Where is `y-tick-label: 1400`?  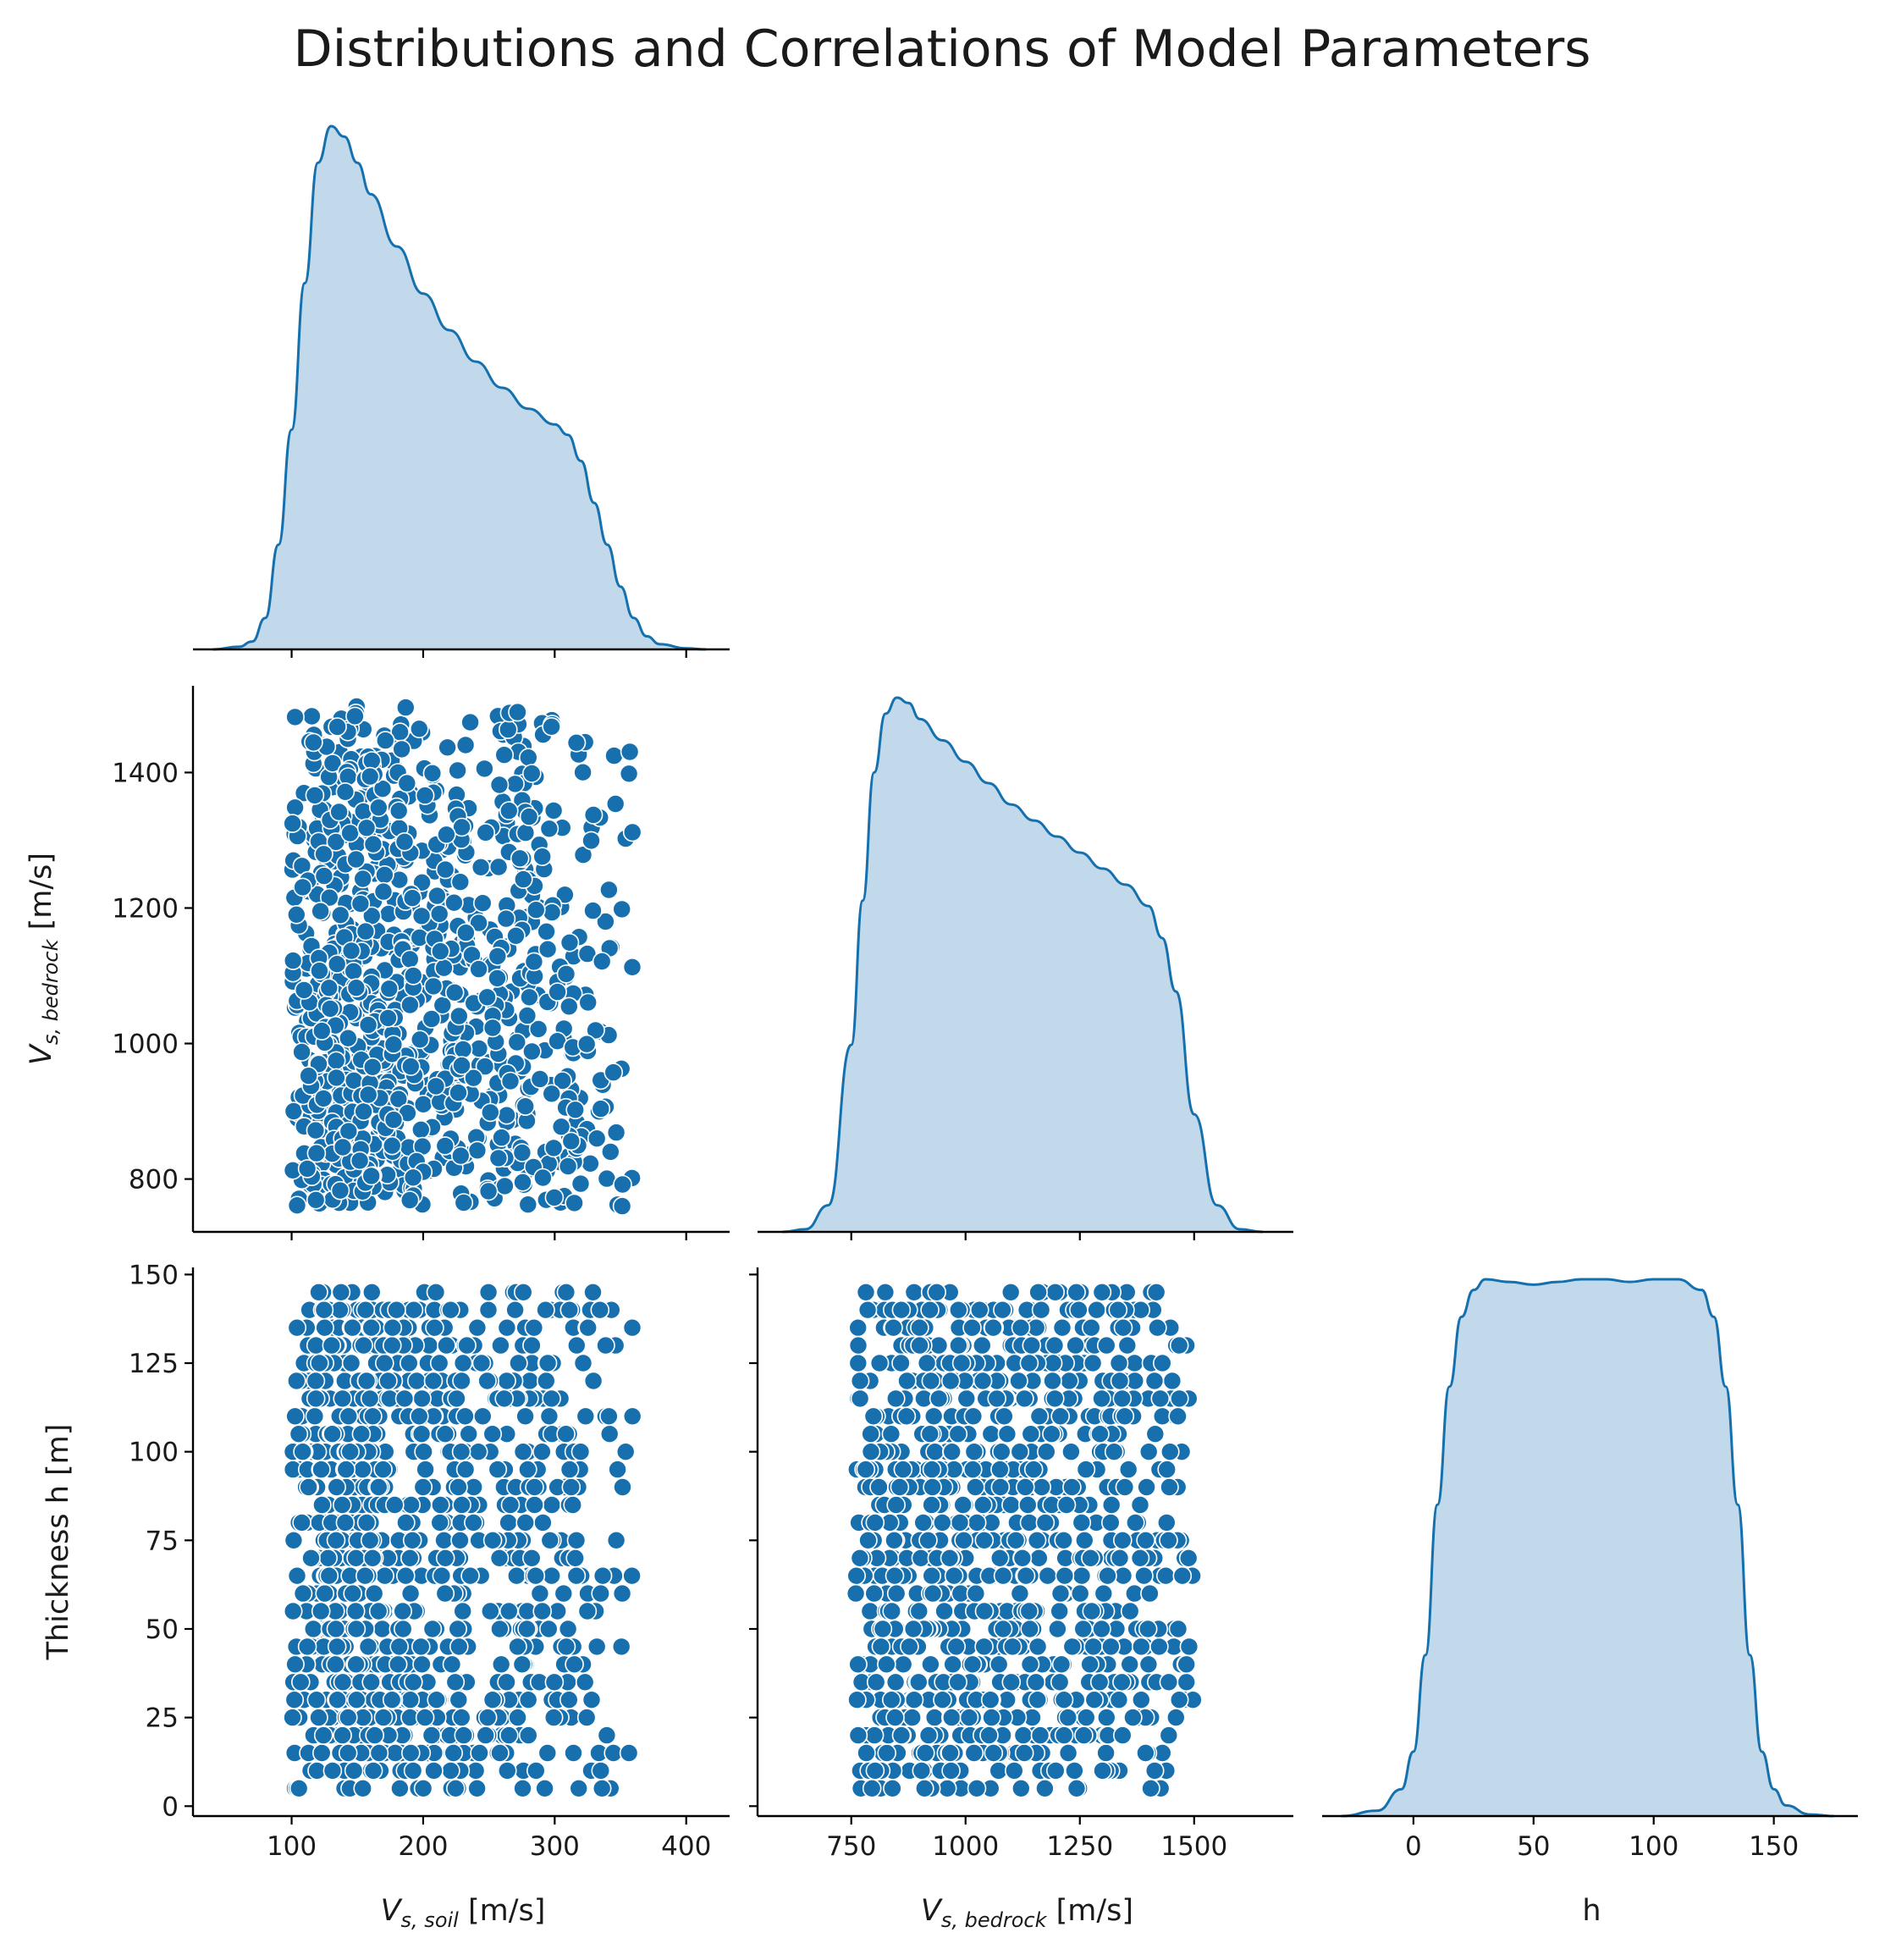 y-tick-label: 1400 is located at coordinates (145, 773).